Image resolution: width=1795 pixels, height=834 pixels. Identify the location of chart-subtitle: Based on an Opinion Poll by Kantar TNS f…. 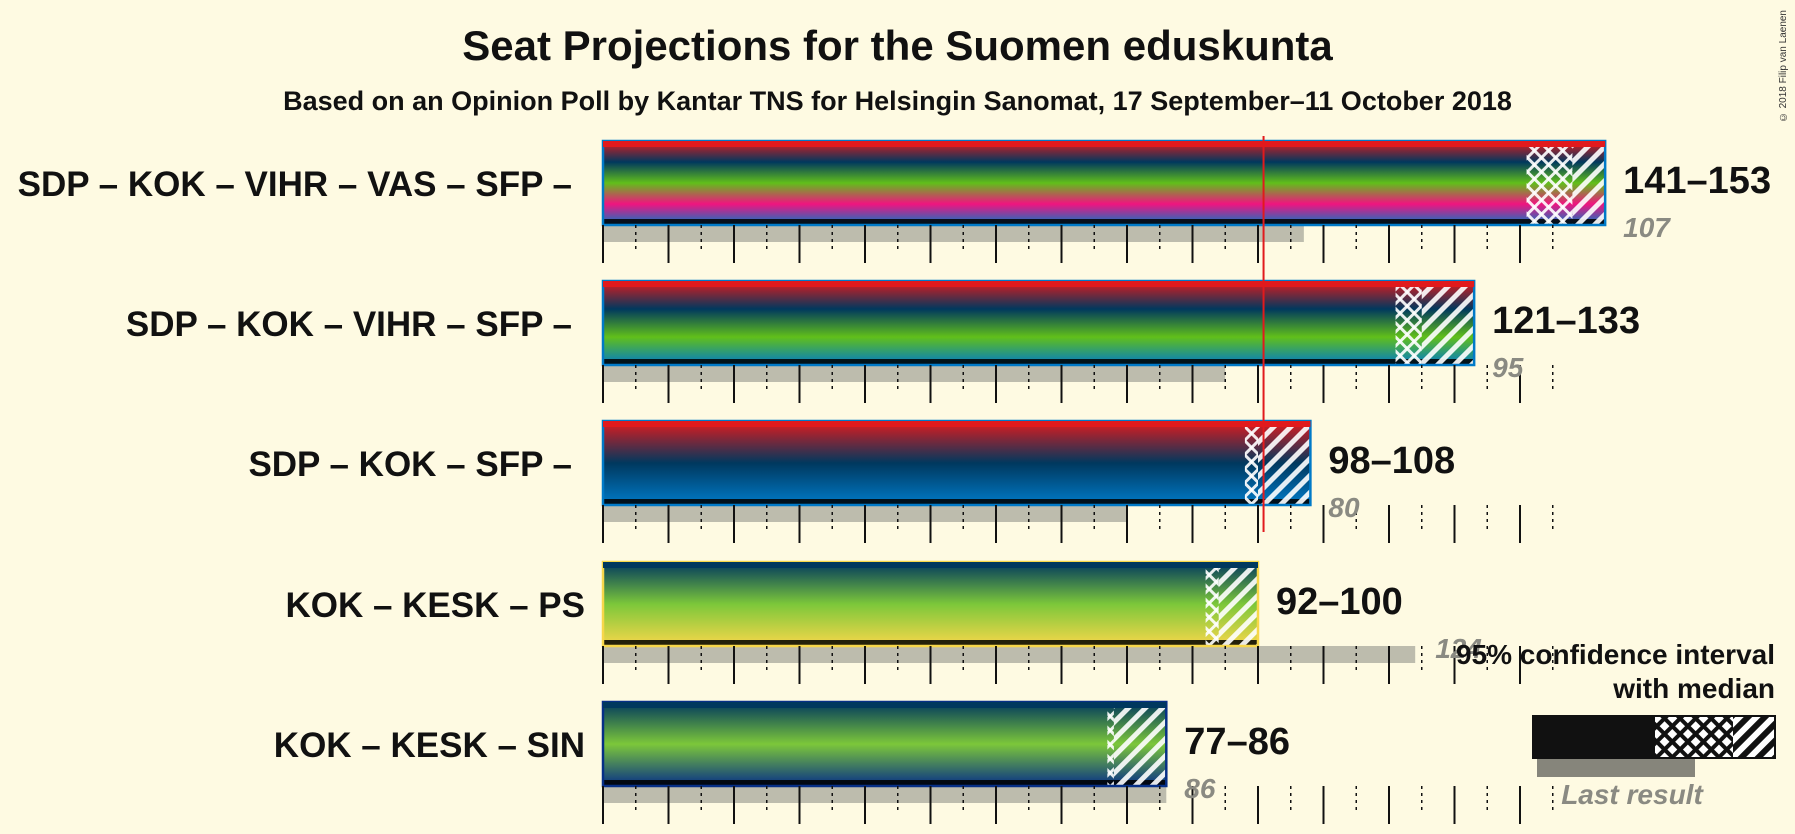
(897, 101).